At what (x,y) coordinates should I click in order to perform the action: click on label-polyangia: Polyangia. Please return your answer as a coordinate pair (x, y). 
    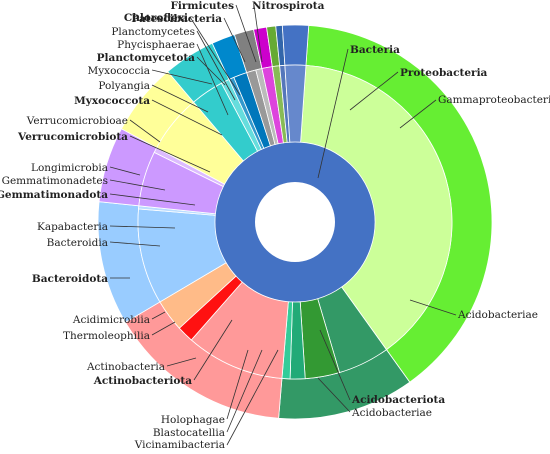
    Looking at the image, I should click on (124, 86).